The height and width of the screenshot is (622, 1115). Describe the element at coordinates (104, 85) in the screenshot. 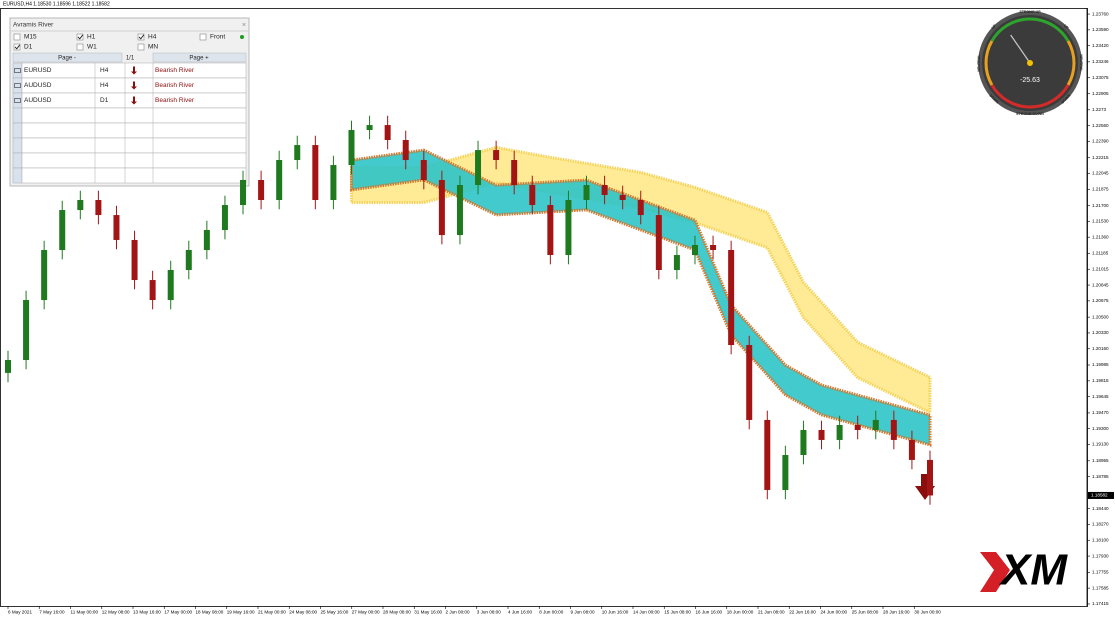

I see `timeframe-cell: H4` at that location.